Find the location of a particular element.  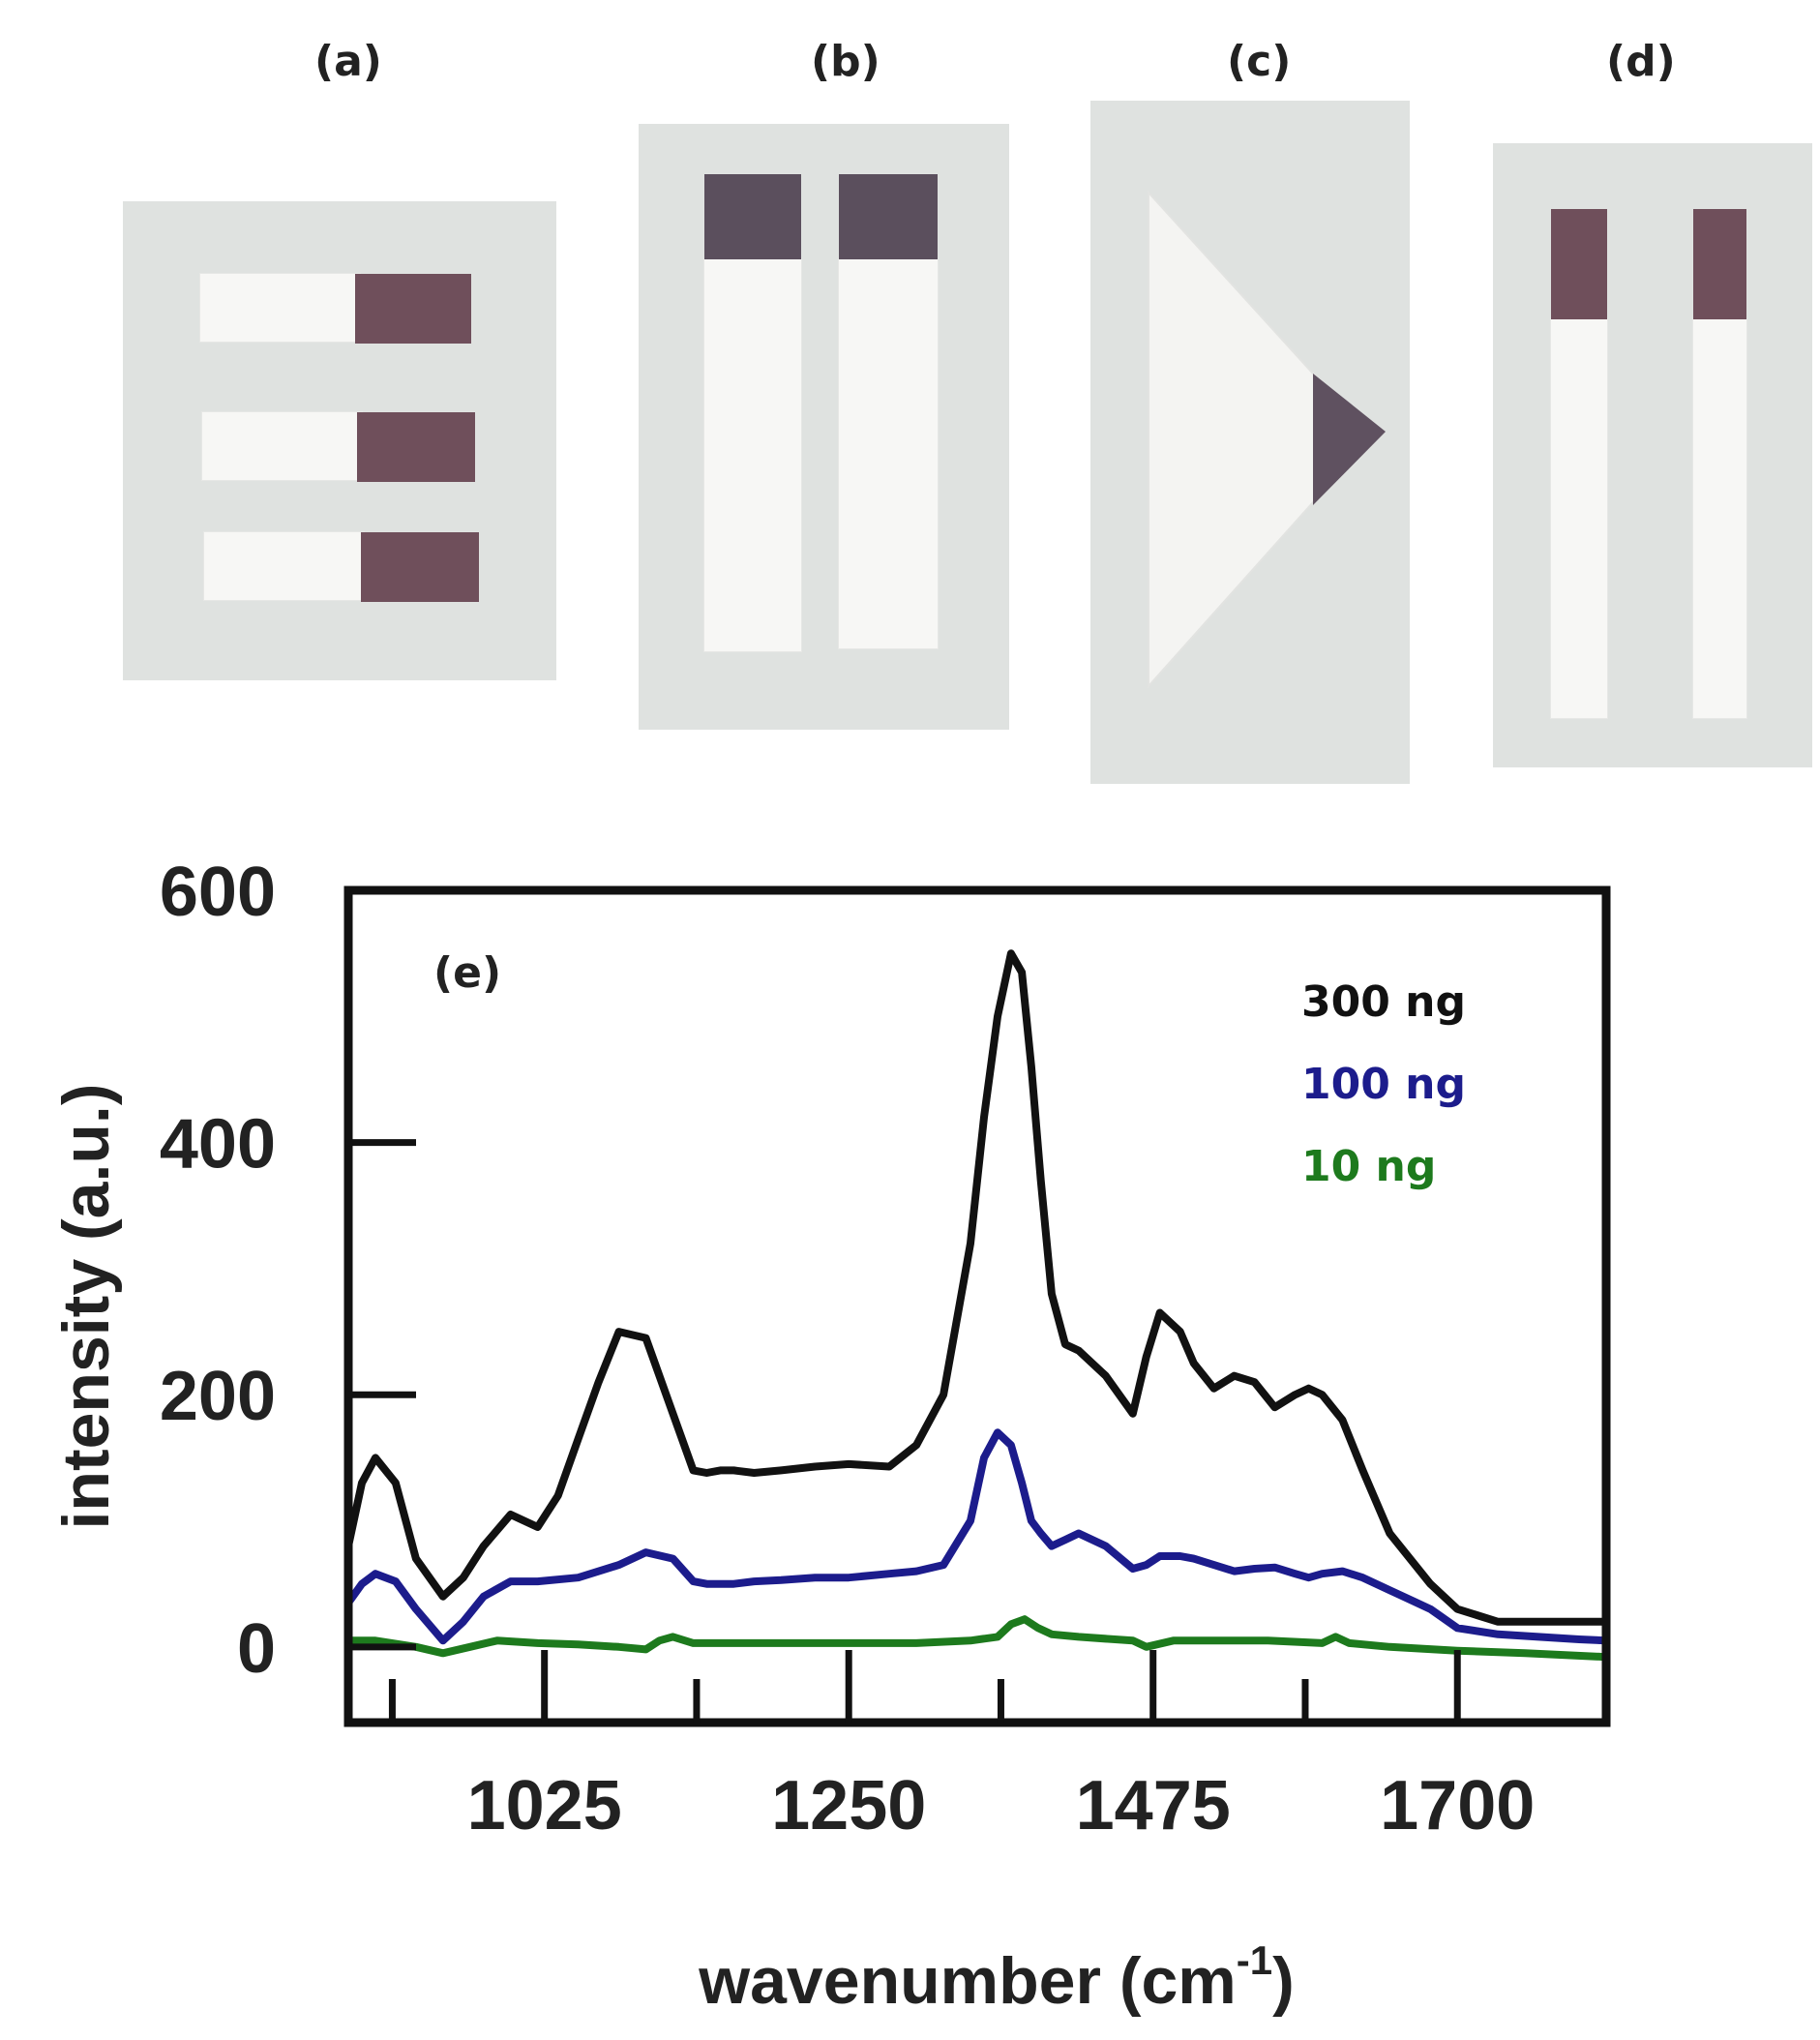

y-axis-label: intensity (a.u.) is located at coordinates (86, 1307).